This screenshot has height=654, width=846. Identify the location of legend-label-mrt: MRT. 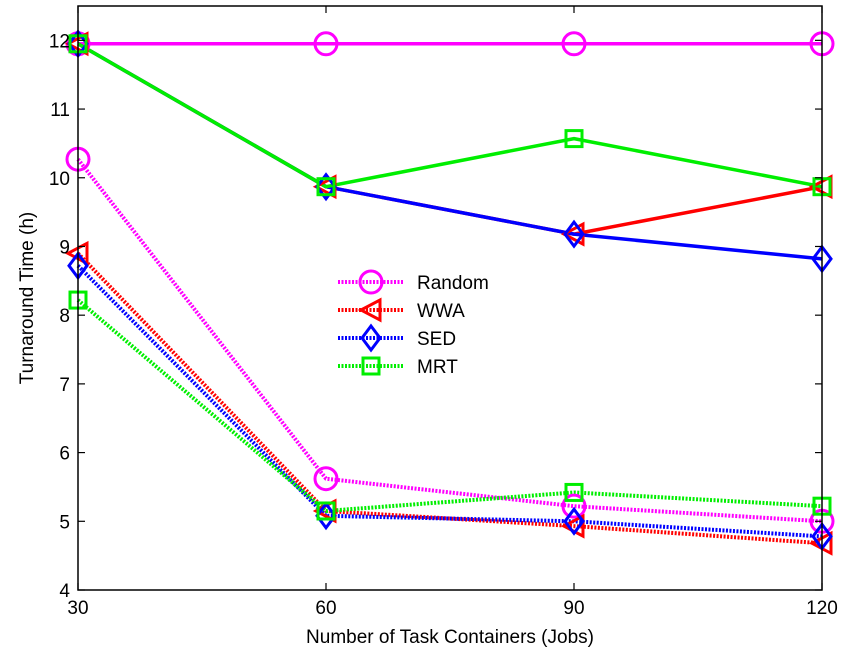
(437, 367).